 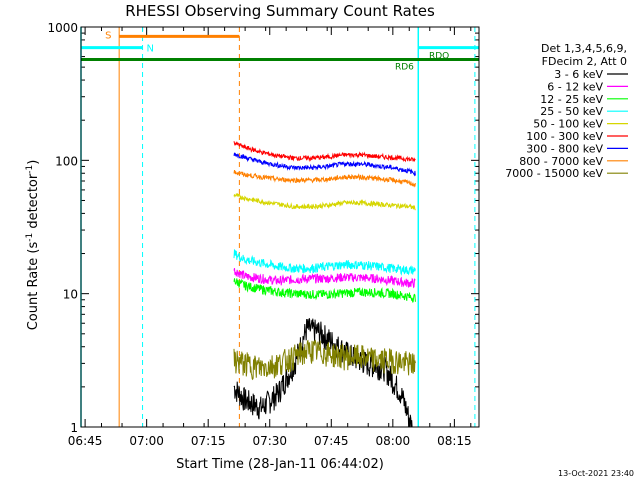 I want to click on timestamp: 13-Oct-2021 23:40, so click(x=596, y=473).